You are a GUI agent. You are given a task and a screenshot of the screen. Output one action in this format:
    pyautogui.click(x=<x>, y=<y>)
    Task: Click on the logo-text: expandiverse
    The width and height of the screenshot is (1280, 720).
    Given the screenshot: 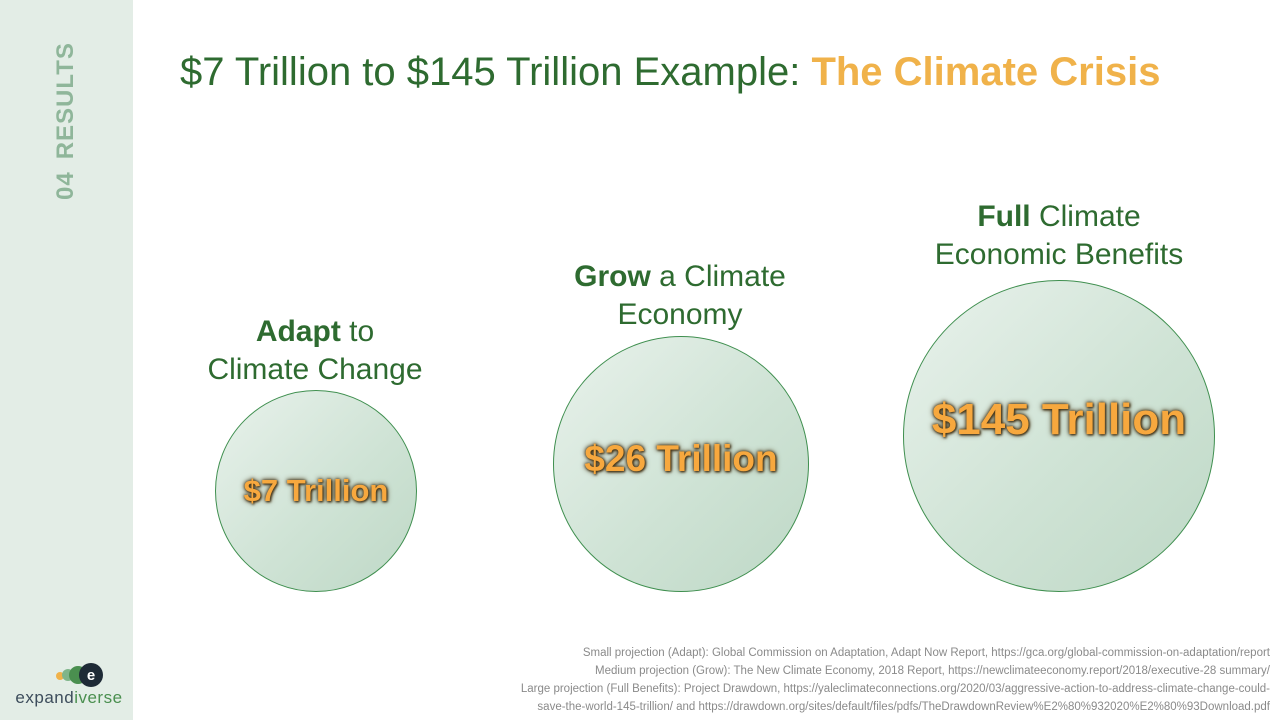 What is the action you would take?
    pyautogui.click(x=69, y=698)
    